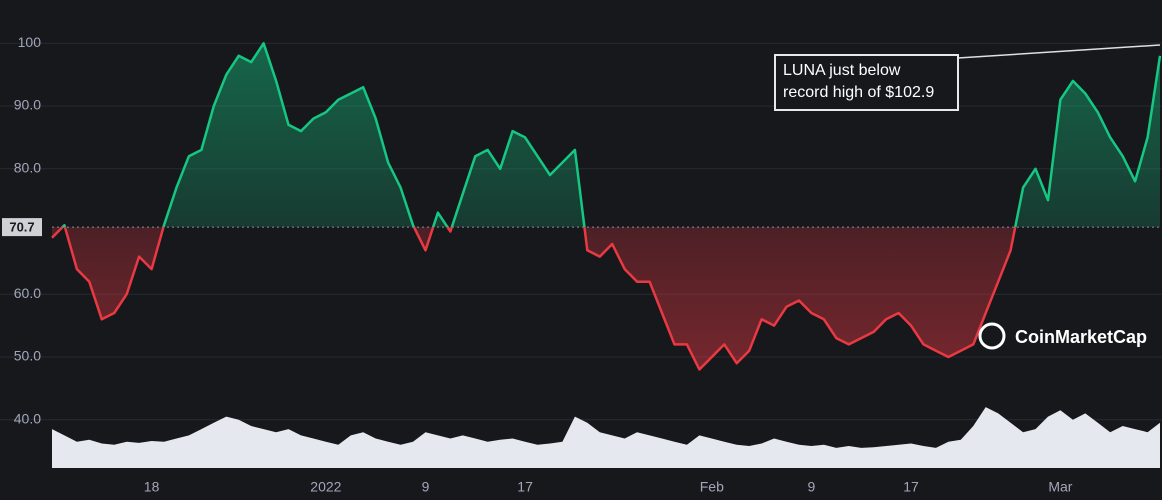 Image resolution: width=1162 pixels, height=500 pixels. What do you see at coordinates (27, 356) in the screenshot?
I see `y-tick-label: 50.0` at bounding box center [27, 356].